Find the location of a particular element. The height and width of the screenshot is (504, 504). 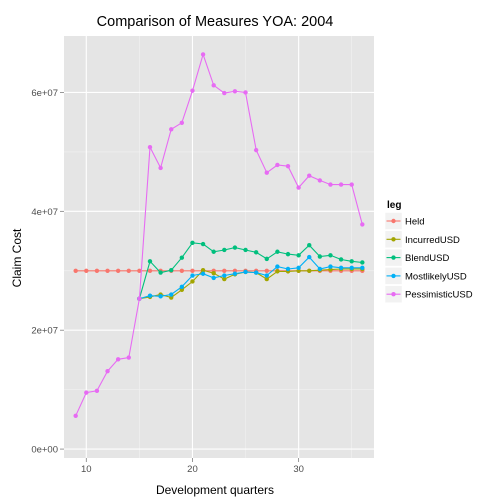

y-tick-label: 2e+07 is located at coordinates (44, 331).